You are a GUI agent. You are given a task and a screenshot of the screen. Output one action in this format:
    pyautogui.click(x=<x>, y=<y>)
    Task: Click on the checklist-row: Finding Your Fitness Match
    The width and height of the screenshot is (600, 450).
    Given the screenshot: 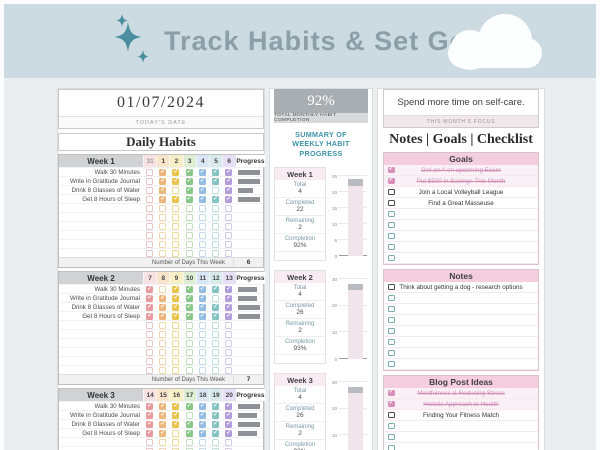 What is the action you would take?
    pyautogui.click(x=461, y=415)
    